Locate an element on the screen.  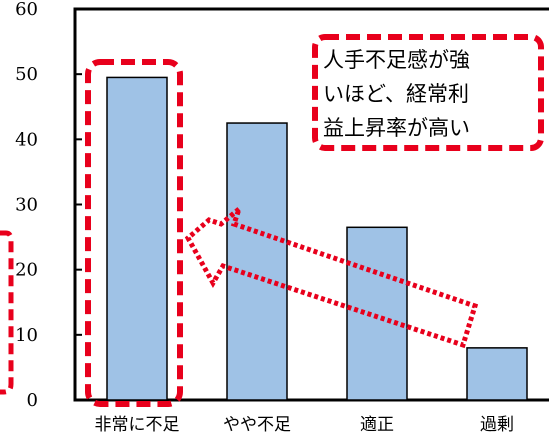
annotation-box is located at coordinates (428, 92).